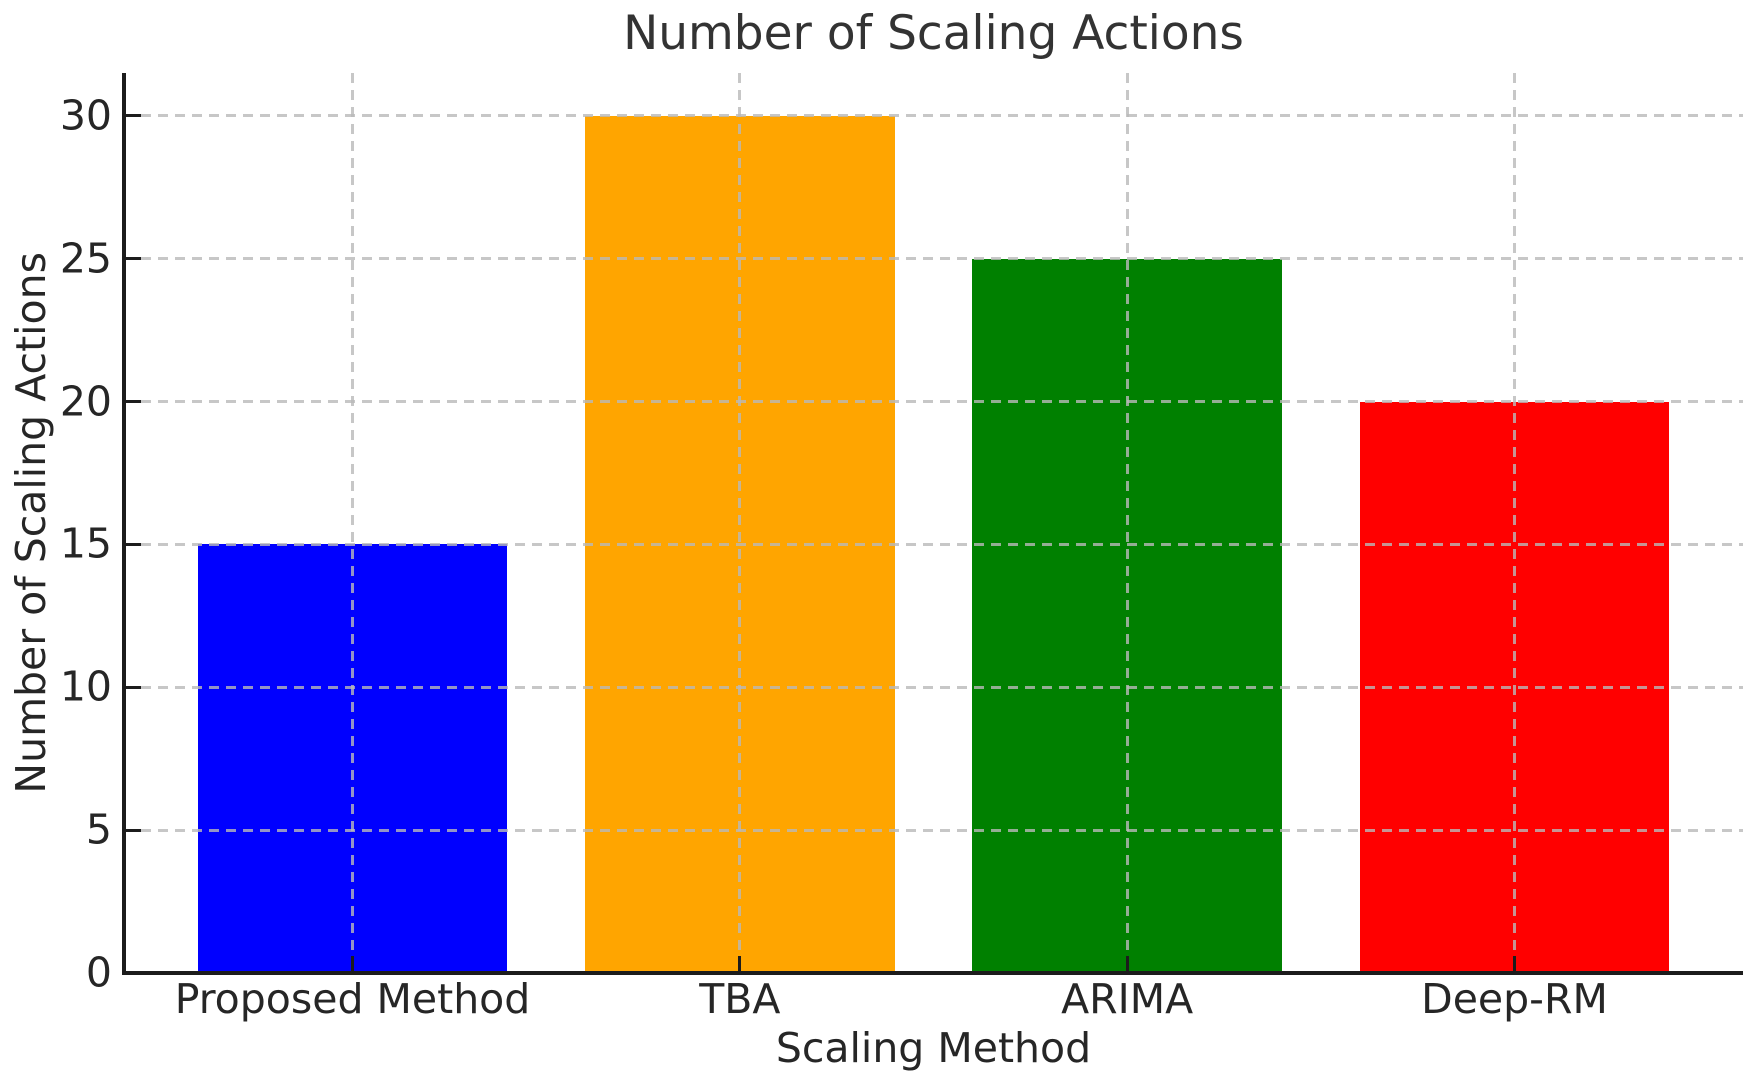  Describe the element at coordinates (124, 524) in the screenshot. I see `y-axis-spine` at that location.